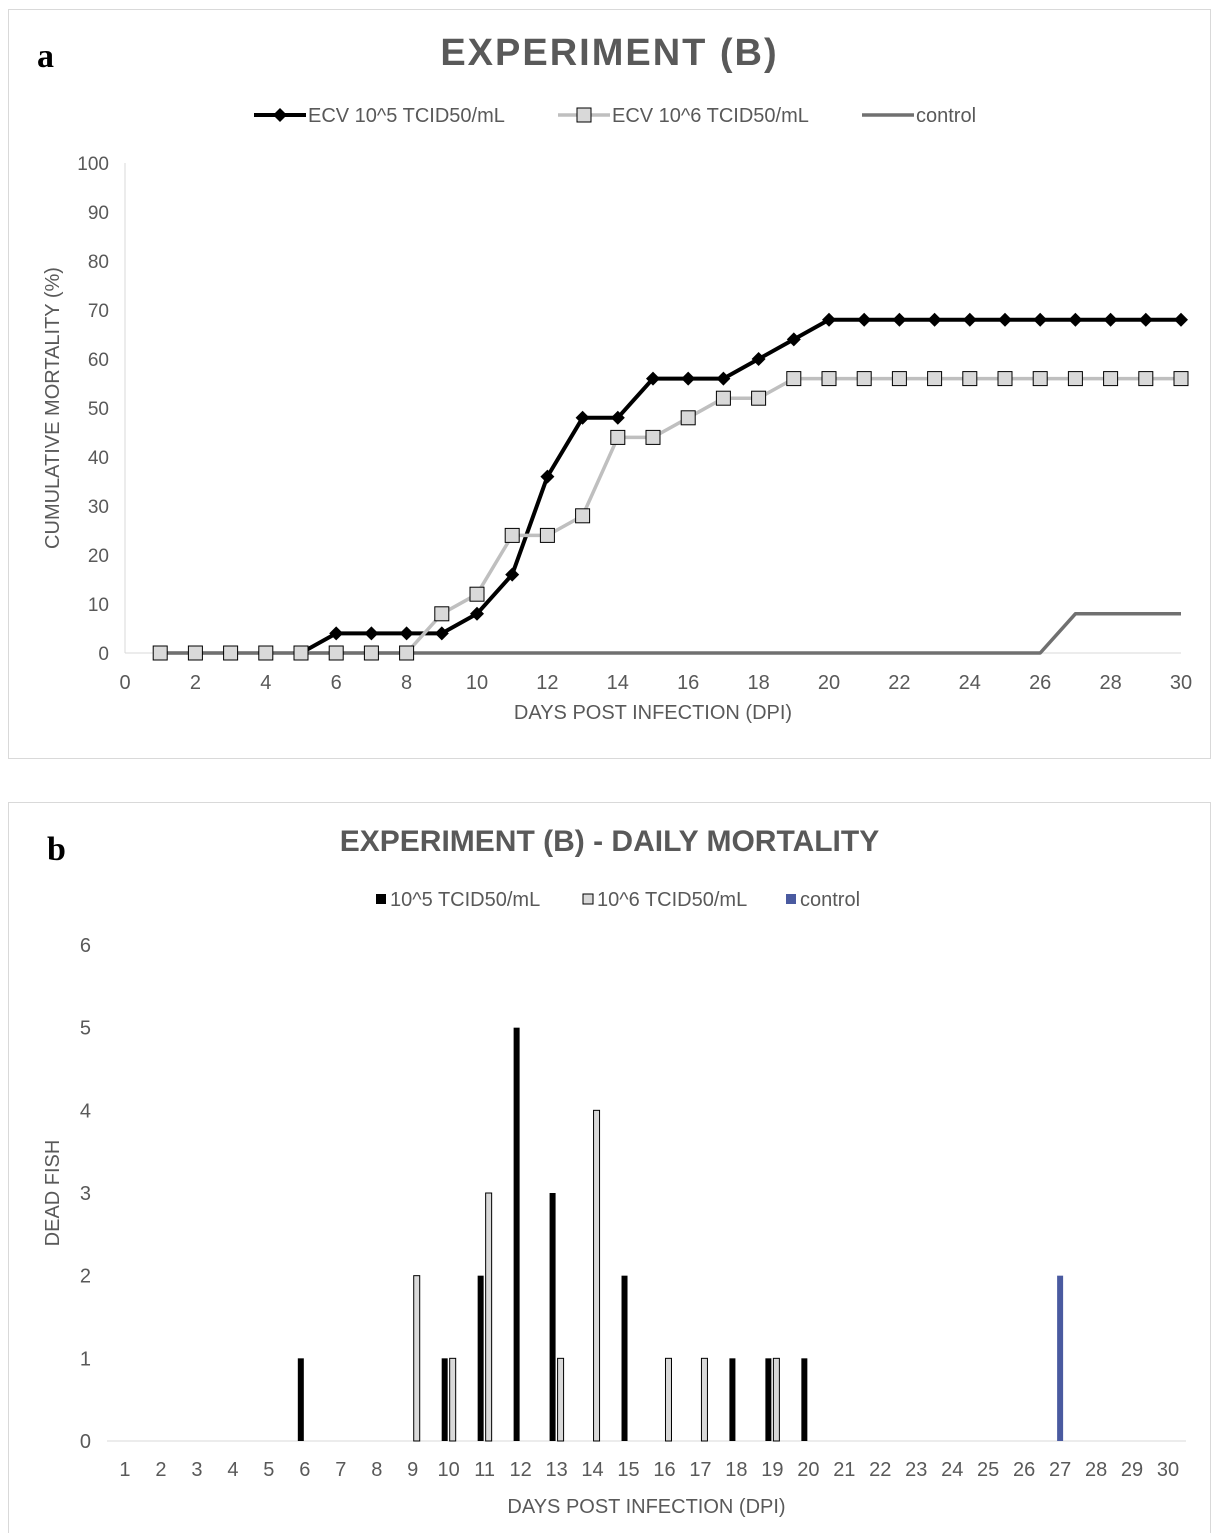 The width and height of the screenshot is (1211, 1534). What do you see at coordinates (556, 1470) in the screenshot?
I see `x-tick-label: 13` at bounding box center [556, 1470].